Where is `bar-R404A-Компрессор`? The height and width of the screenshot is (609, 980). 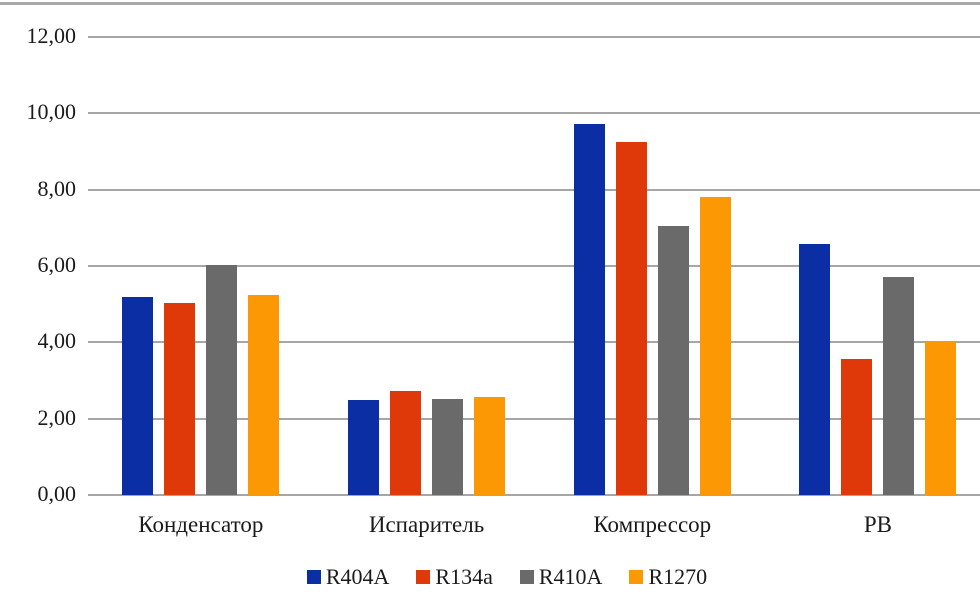 bar-R404A-Компрессор is located at coordinates (589, 309).